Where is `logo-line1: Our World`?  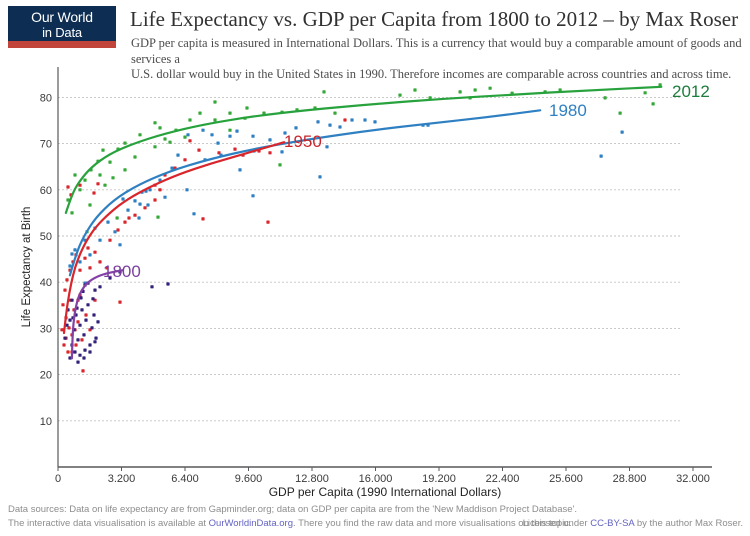 logo-line1: Our World is located at coordinates (62, 17).